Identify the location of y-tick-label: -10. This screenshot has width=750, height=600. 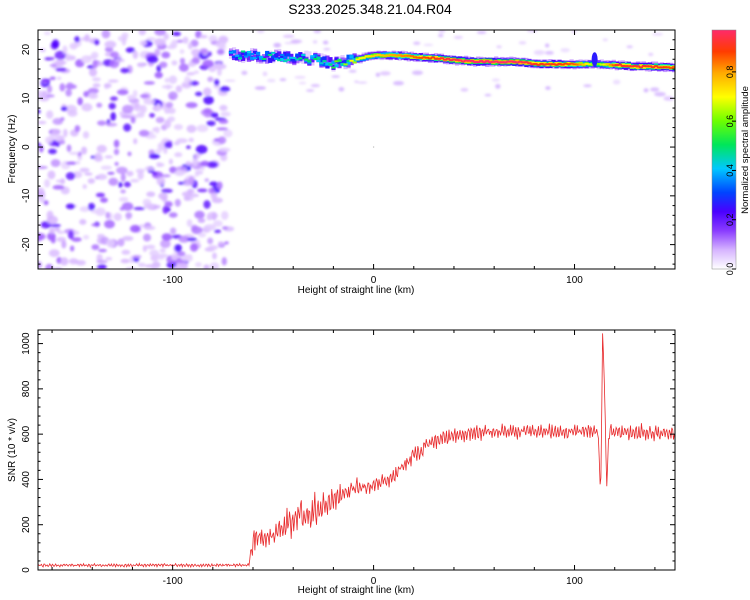
(26, 195).